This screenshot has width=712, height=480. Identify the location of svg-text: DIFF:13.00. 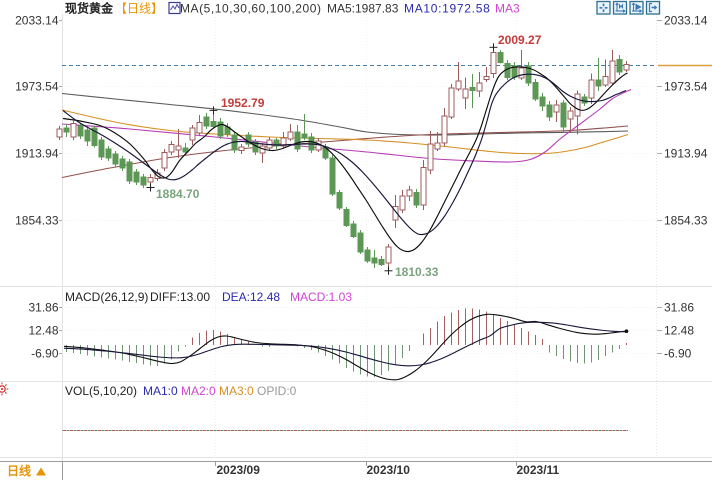
(180, 297).